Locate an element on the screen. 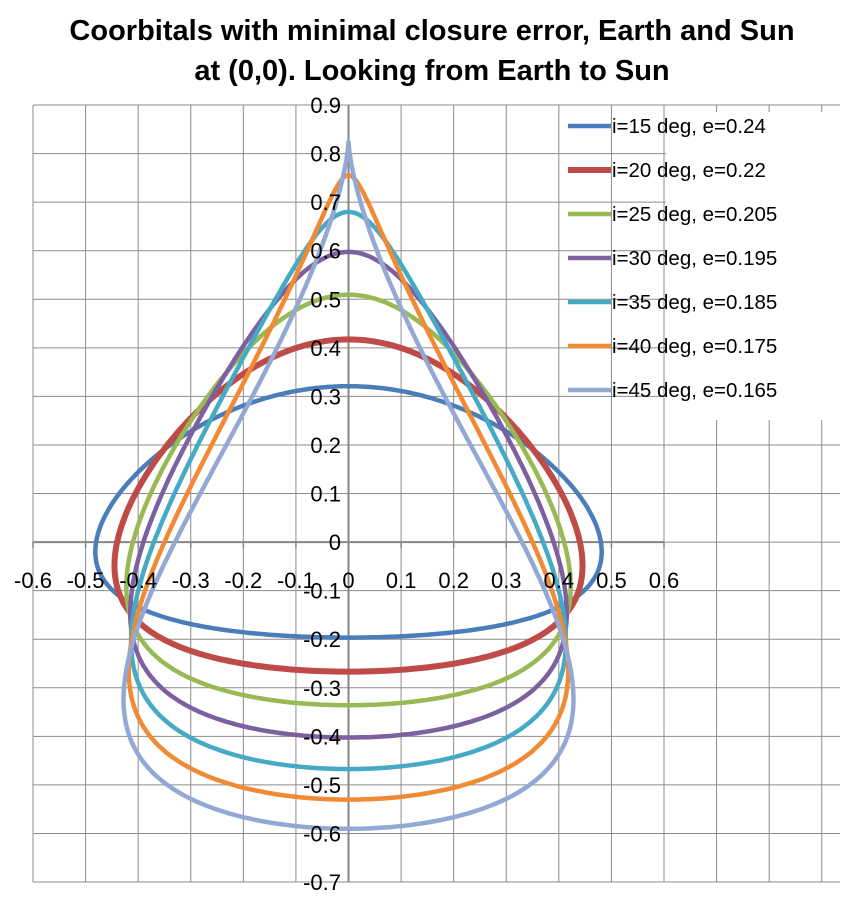  y-tick-label: 0.8 is located at coordinates (325, 154).